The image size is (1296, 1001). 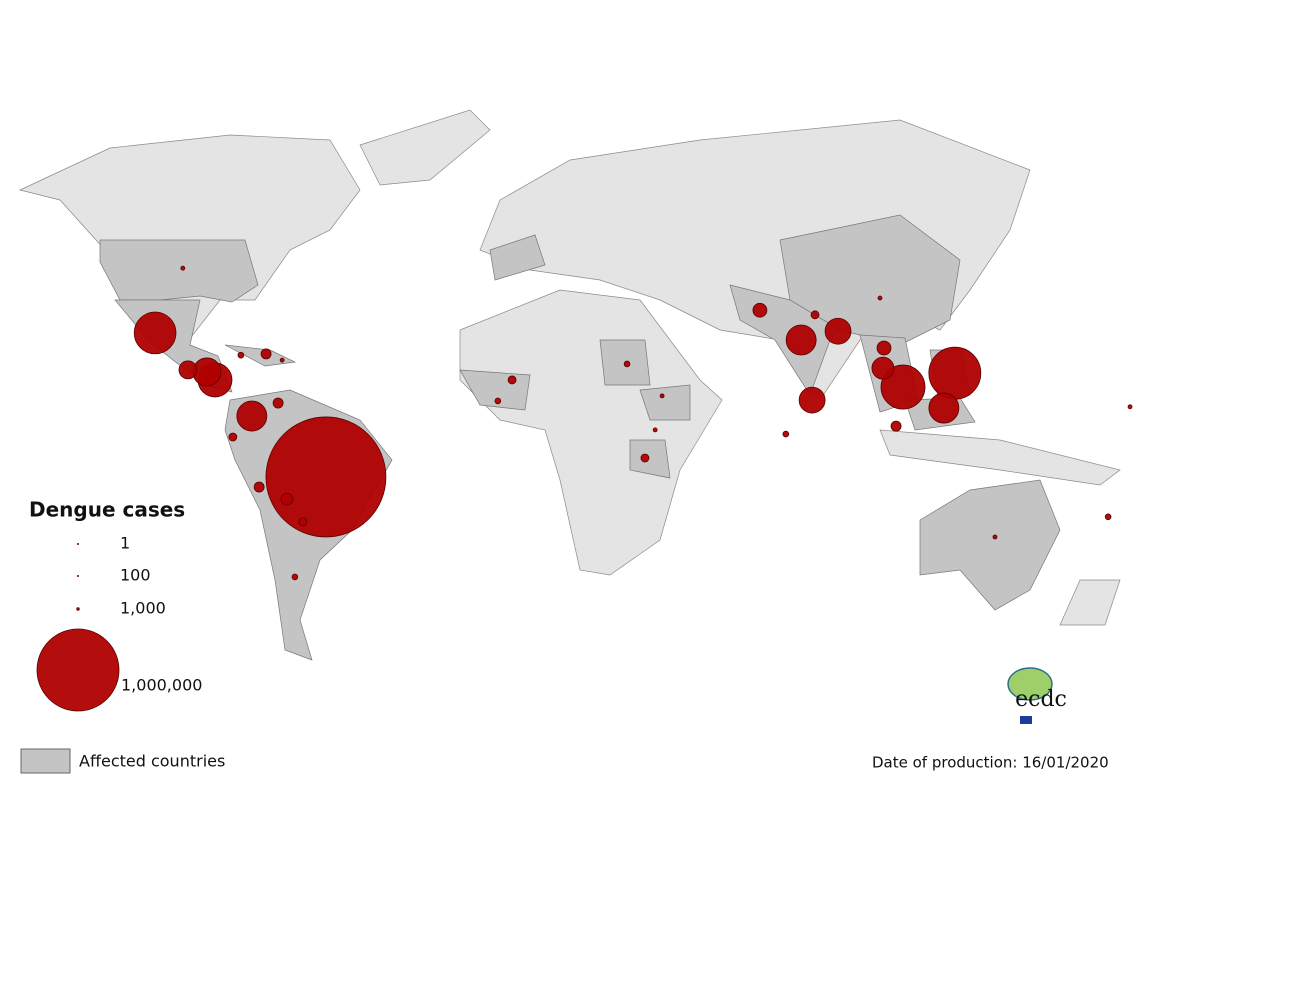 What do you see at coordinates (45, 761) in the screenshot?
I see `legend-swatch` at bounding box center [45, 761].